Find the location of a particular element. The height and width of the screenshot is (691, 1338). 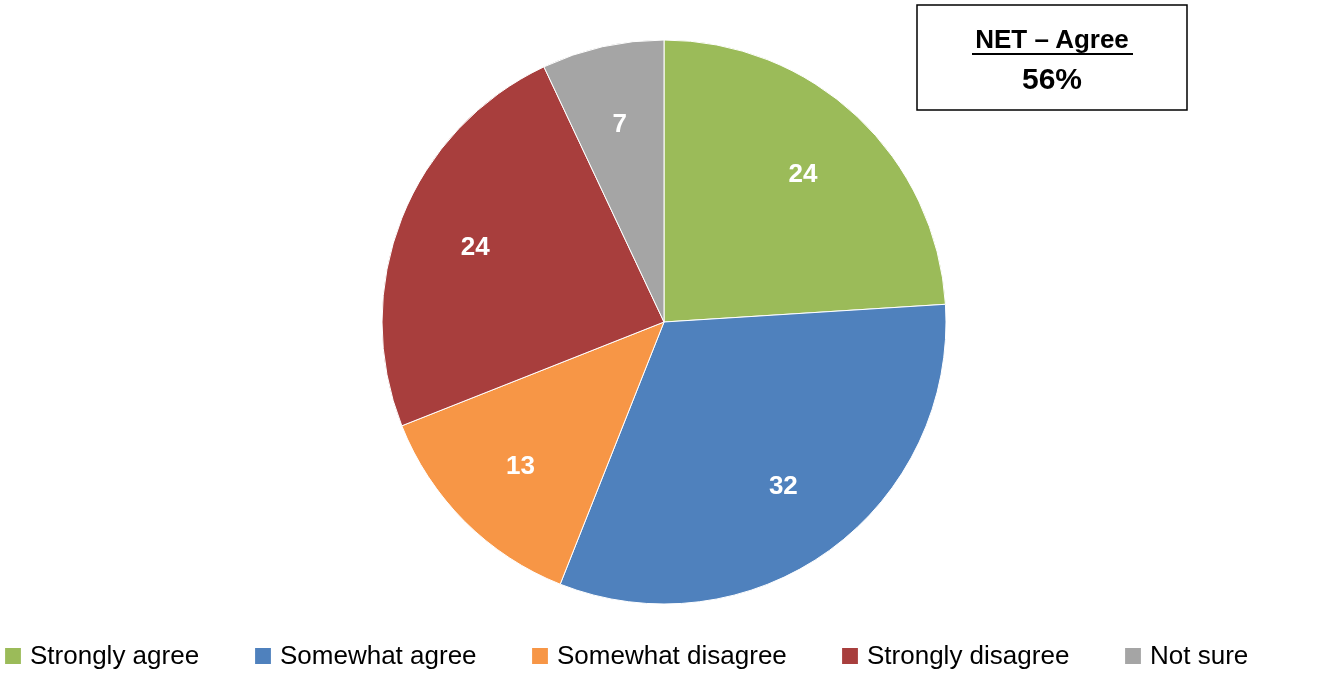

data-label: 13 is located at coordinates (520, 464).